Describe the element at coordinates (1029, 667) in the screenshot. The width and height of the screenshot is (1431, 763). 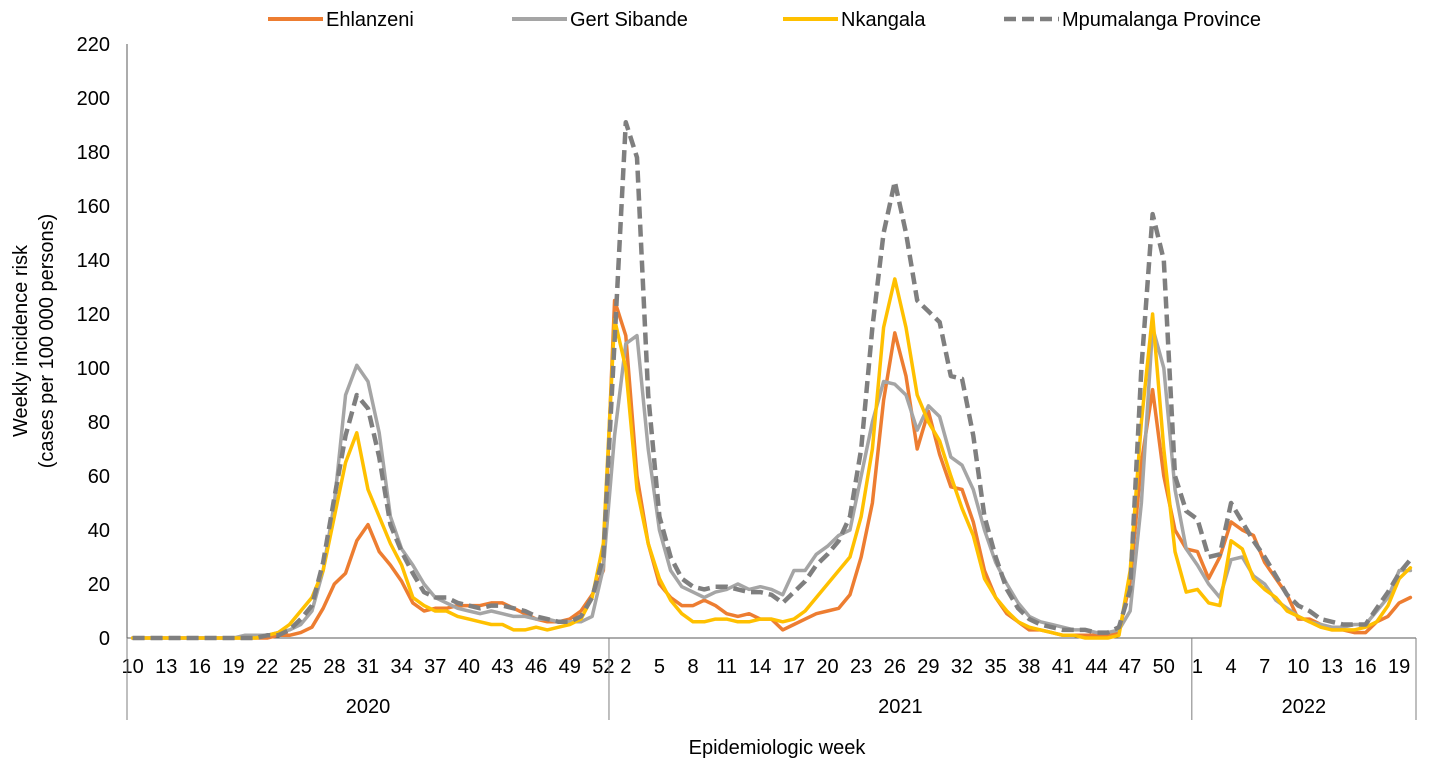
I see `x-tick-label: 38` at that location.